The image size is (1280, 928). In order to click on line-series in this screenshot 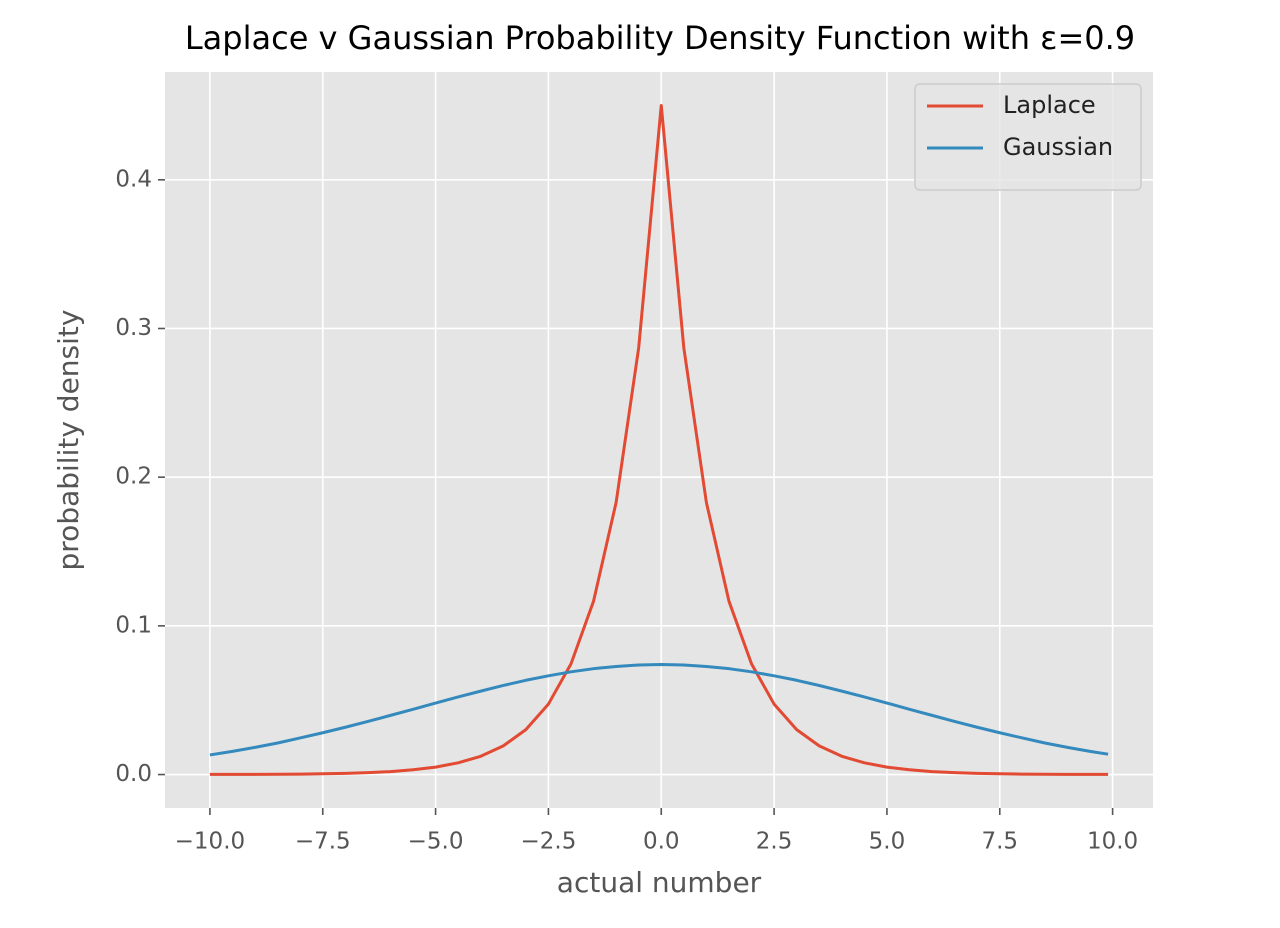, I will do `click(659, 710)`.